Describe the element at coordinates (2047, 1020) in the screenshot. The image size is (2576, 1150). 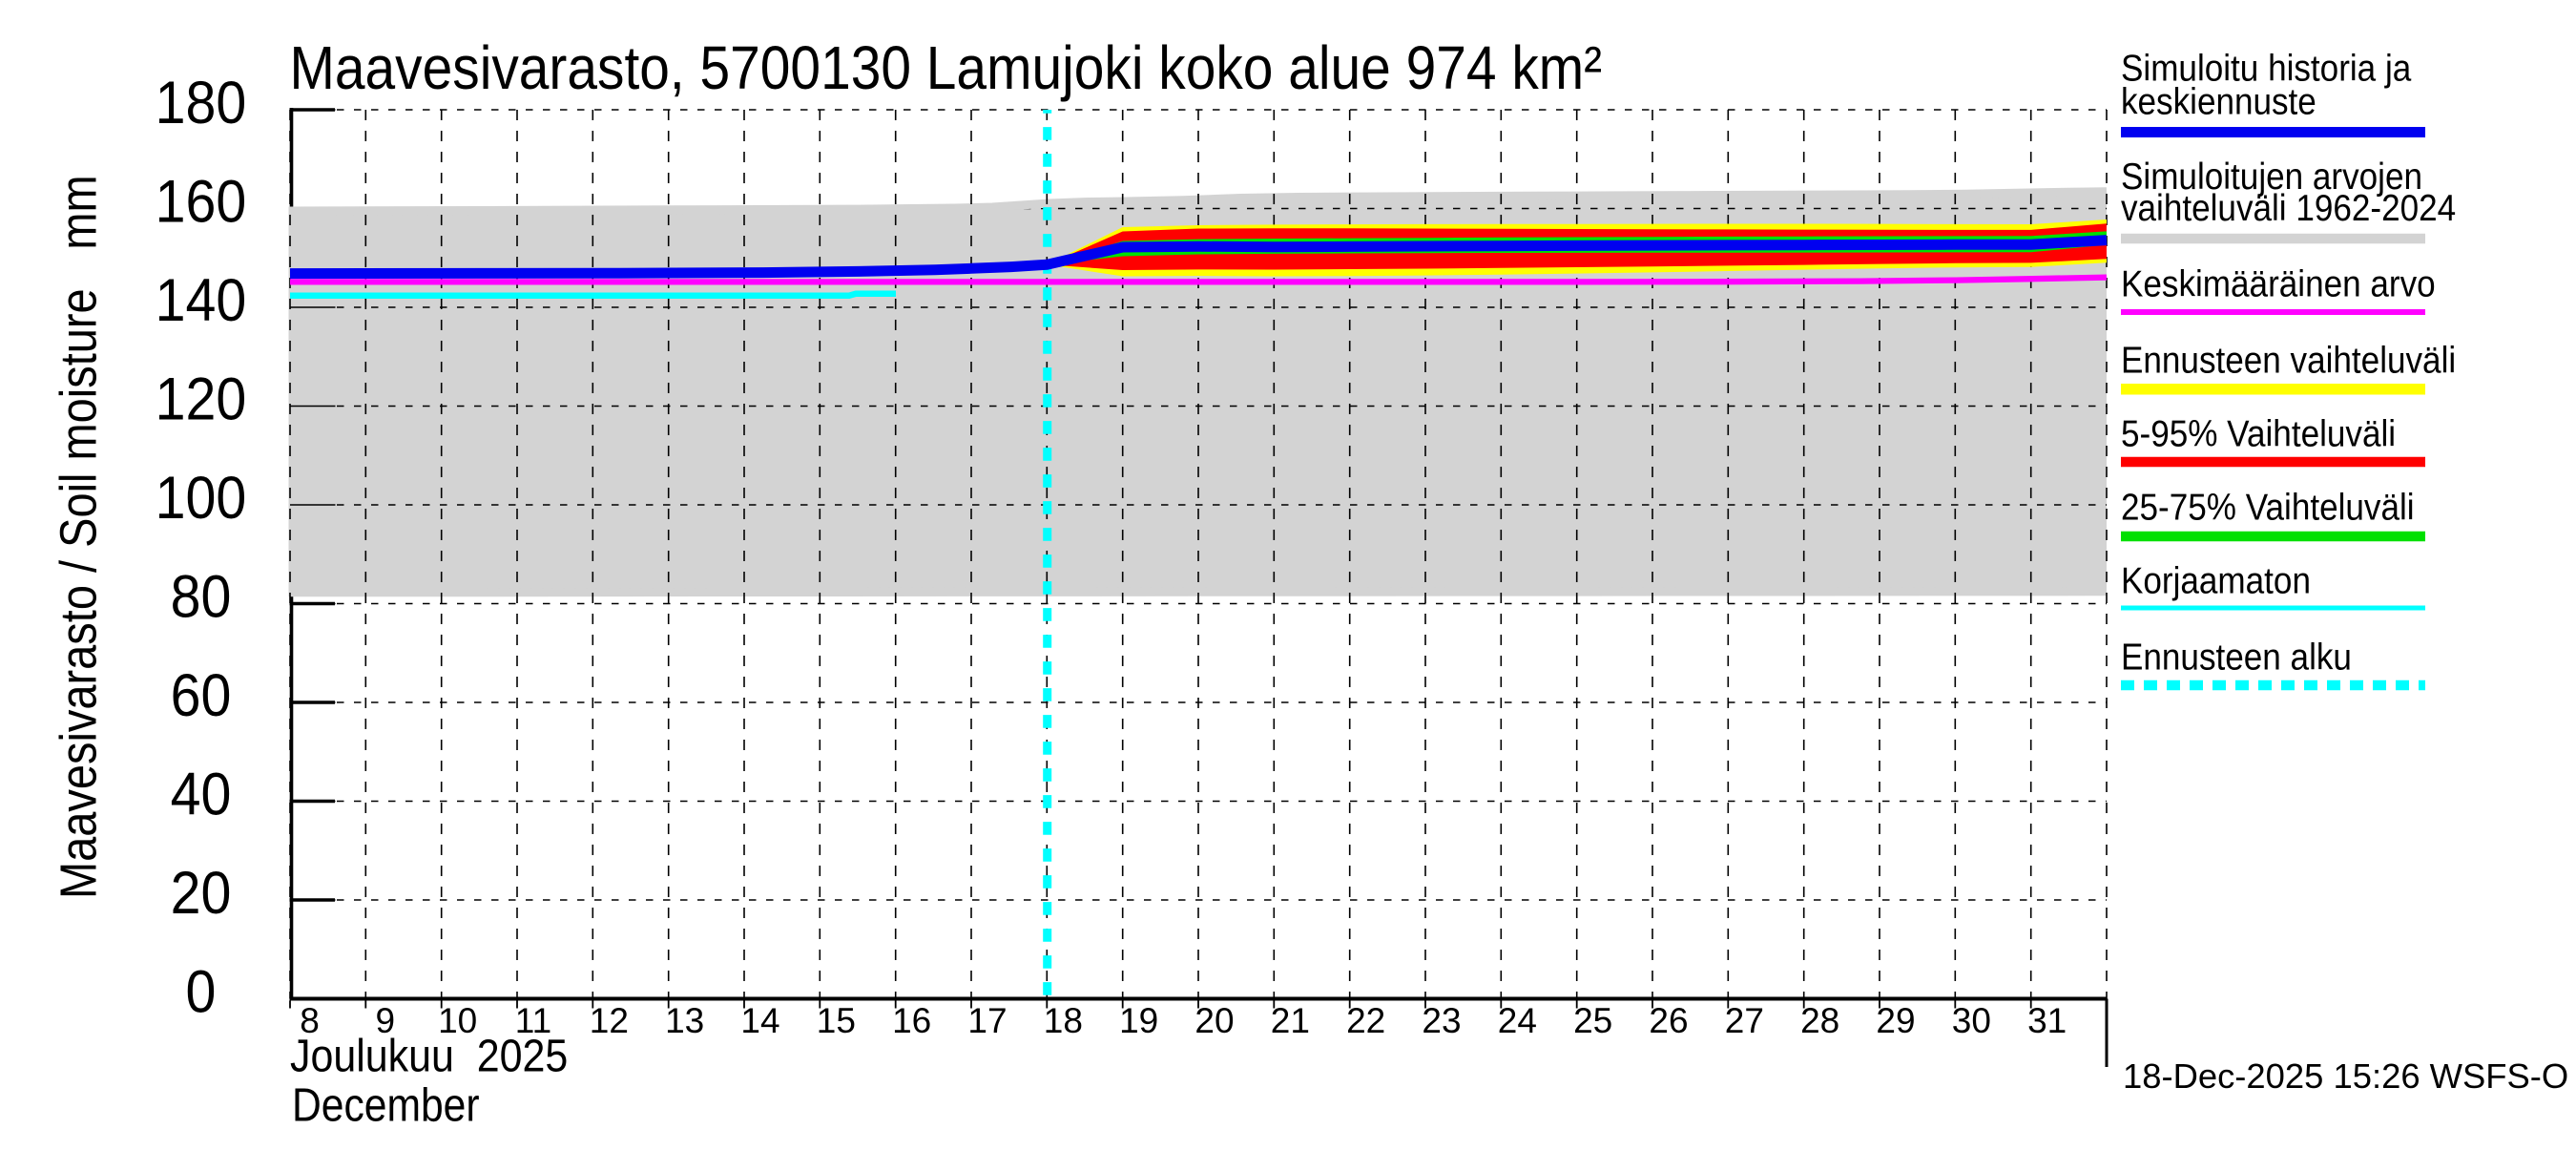
I see `svg-text: 31` at that location.